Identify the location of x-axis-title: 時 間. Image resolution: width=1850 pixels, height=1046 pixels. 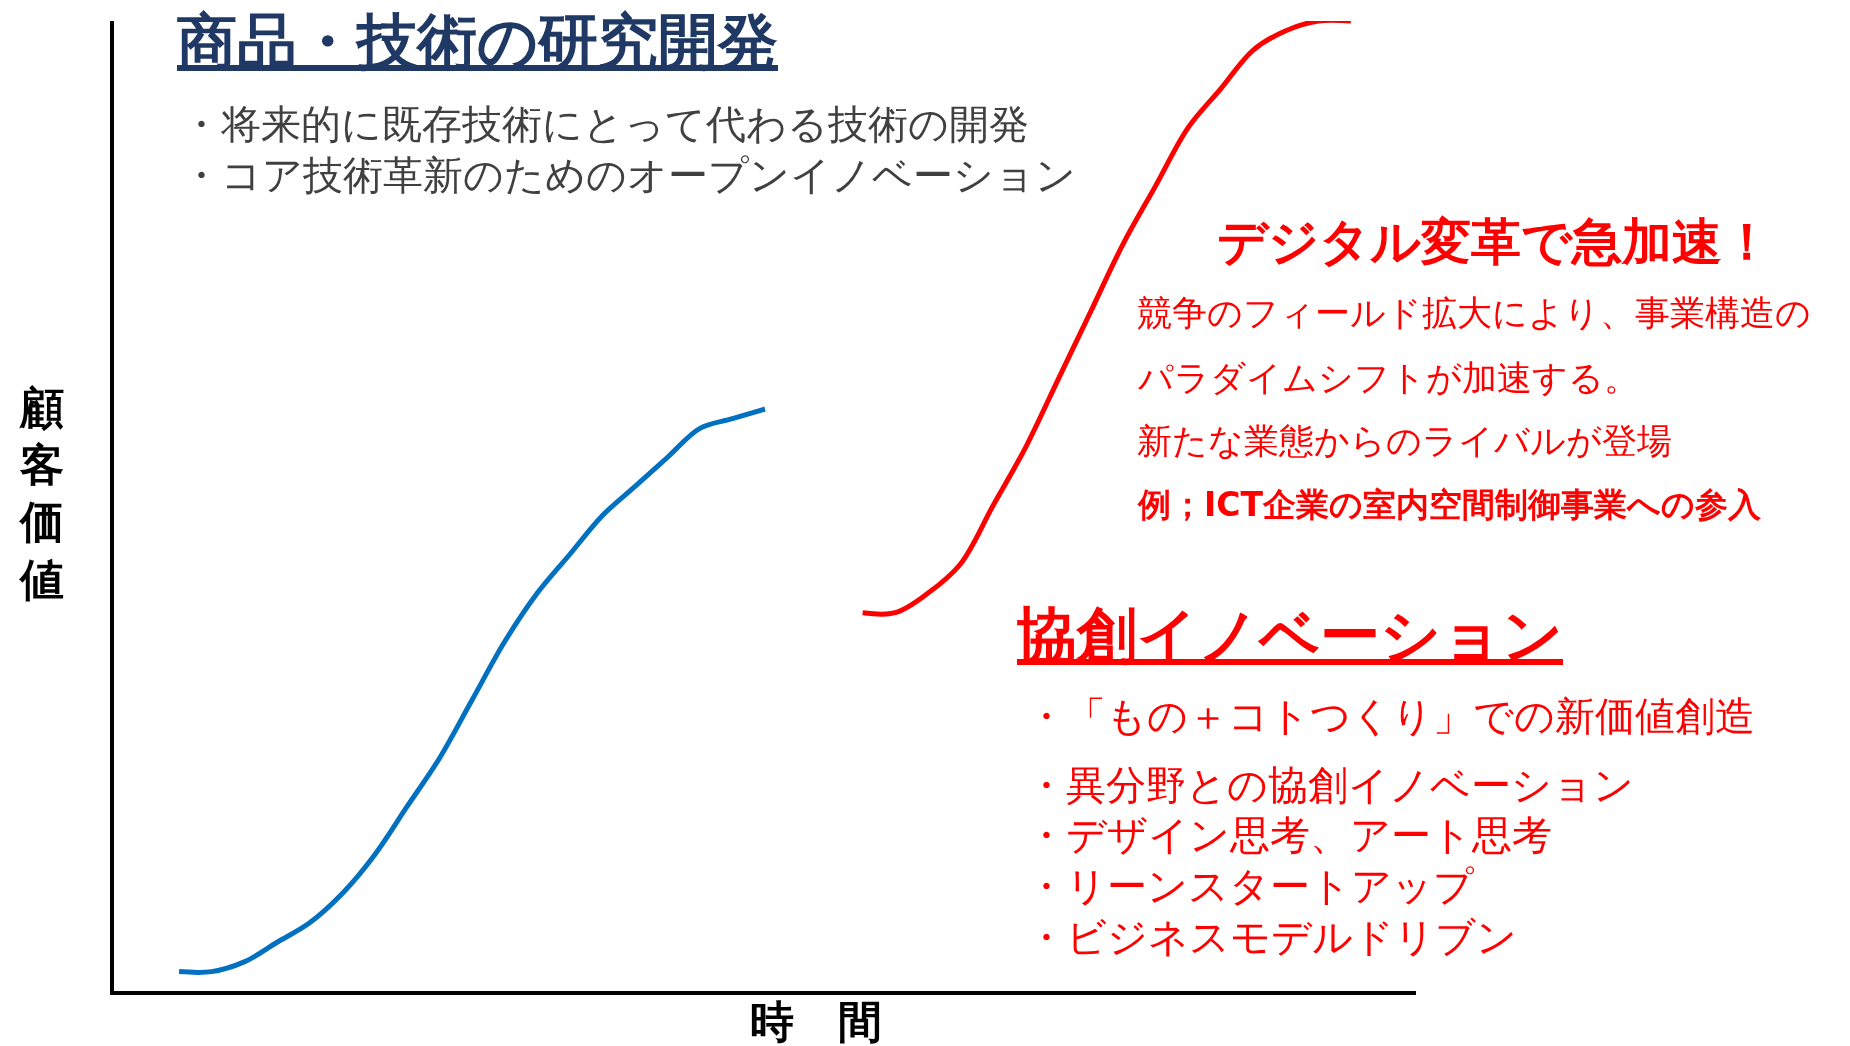
(816, 1021).